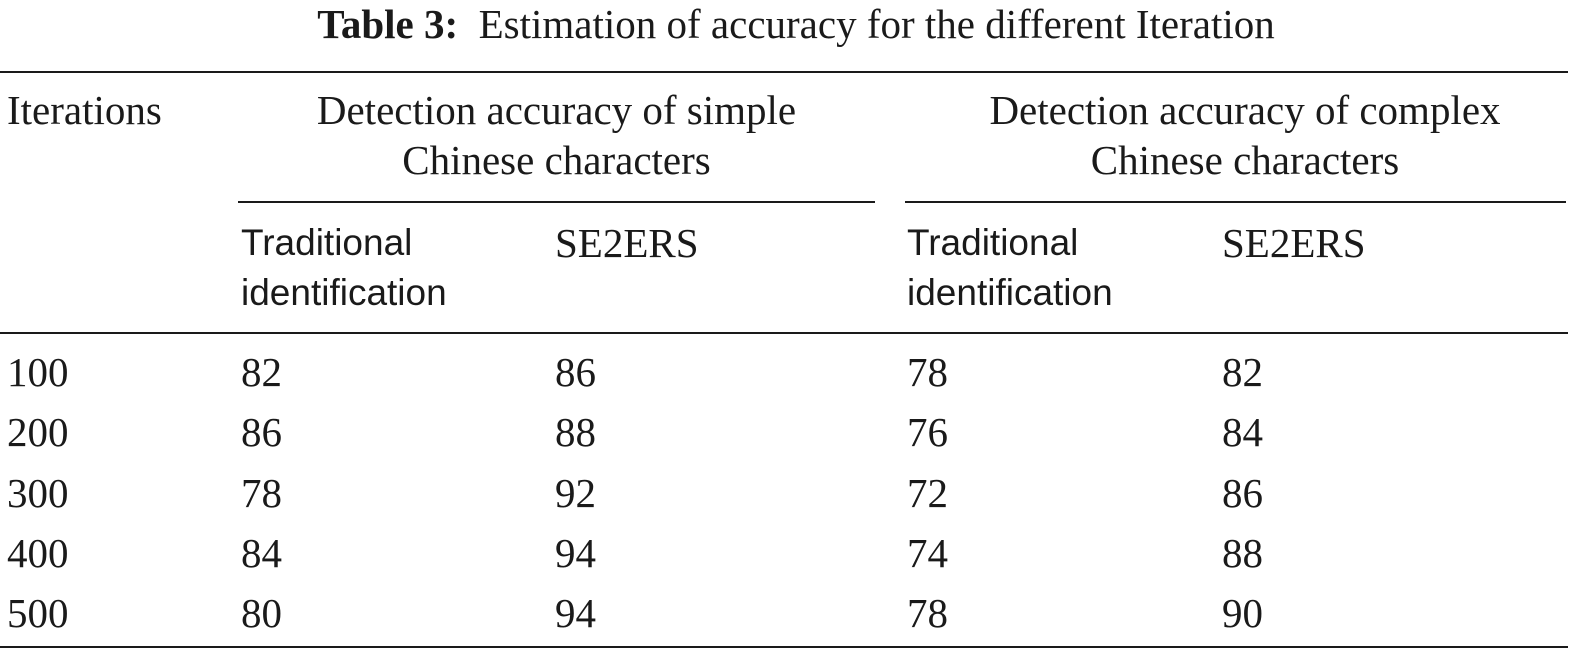  I want to click on header-group-simple-line-2: Chinese characters, so click(556, 160).